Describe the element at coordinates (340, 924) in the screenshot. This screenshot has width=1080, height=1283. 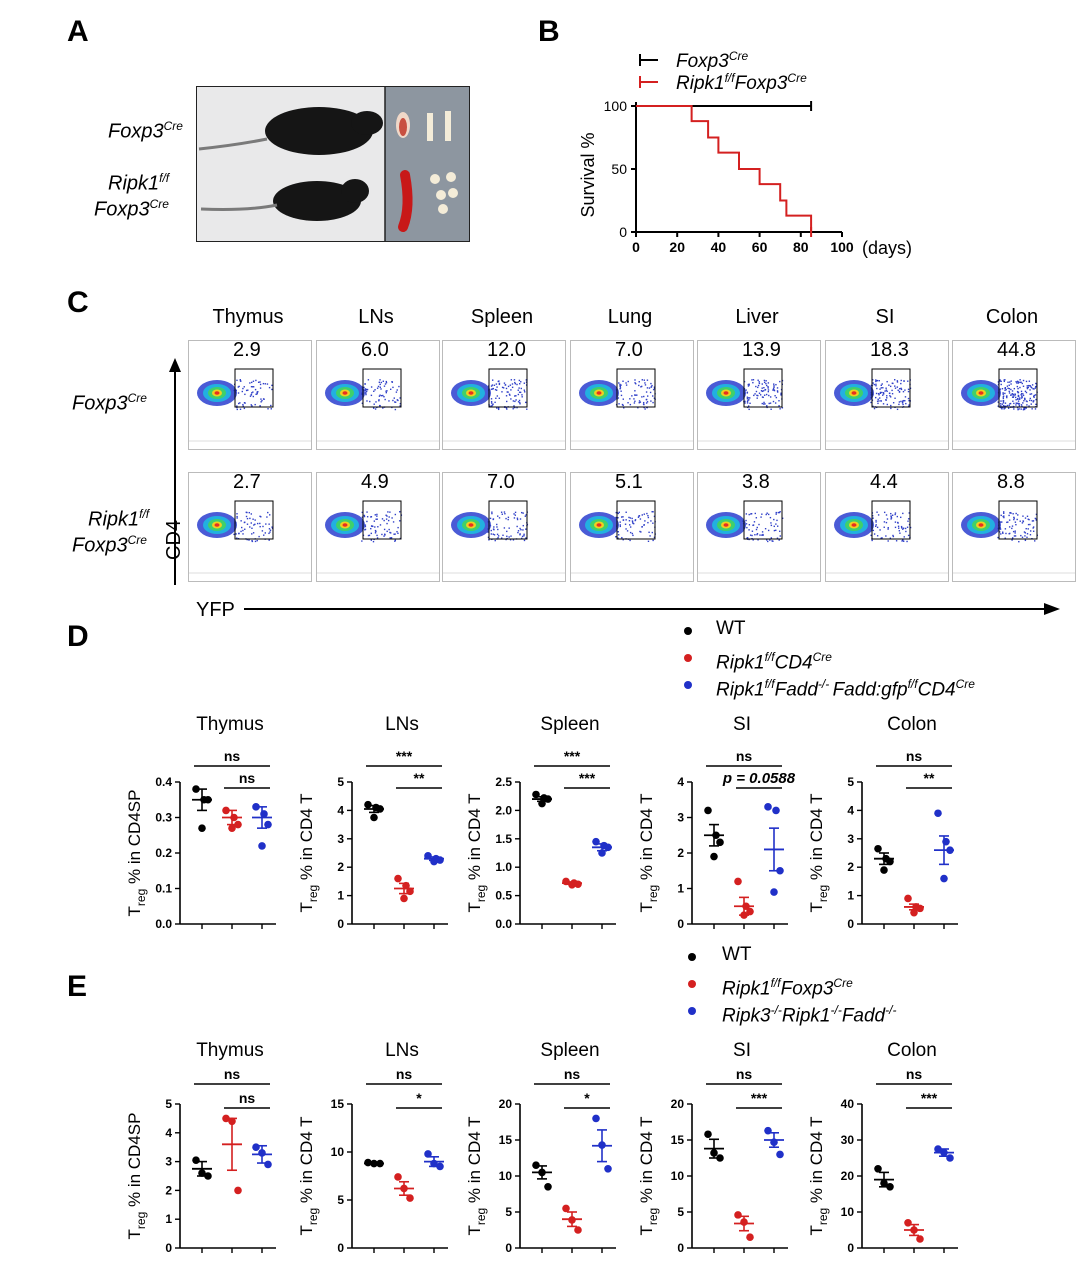
I see `dot-ytick-label: 0` at that location.